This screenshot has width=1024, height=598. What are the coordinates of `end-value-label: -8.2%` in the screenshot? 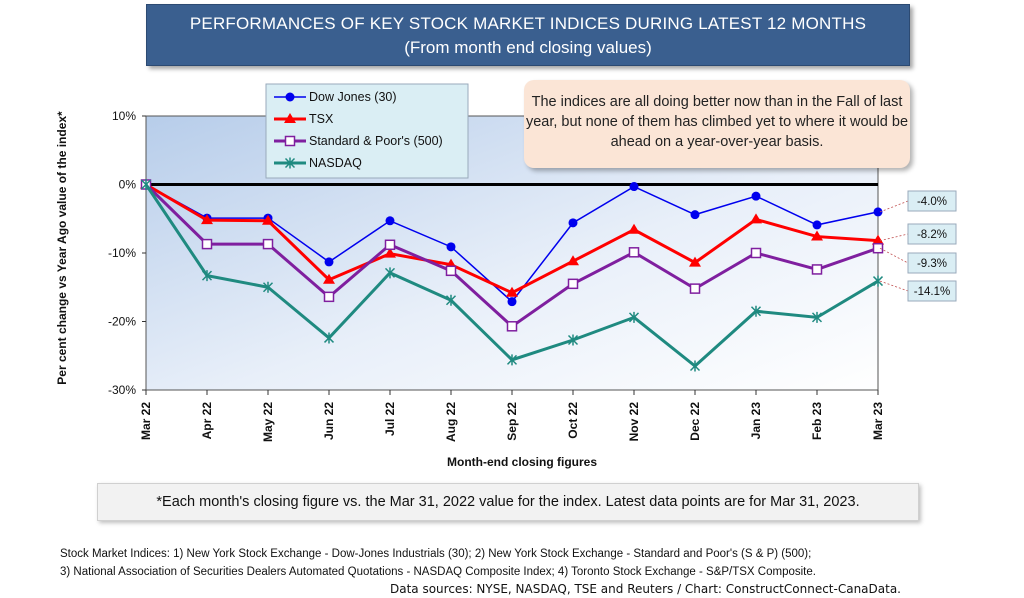 It's located at (932, 235).